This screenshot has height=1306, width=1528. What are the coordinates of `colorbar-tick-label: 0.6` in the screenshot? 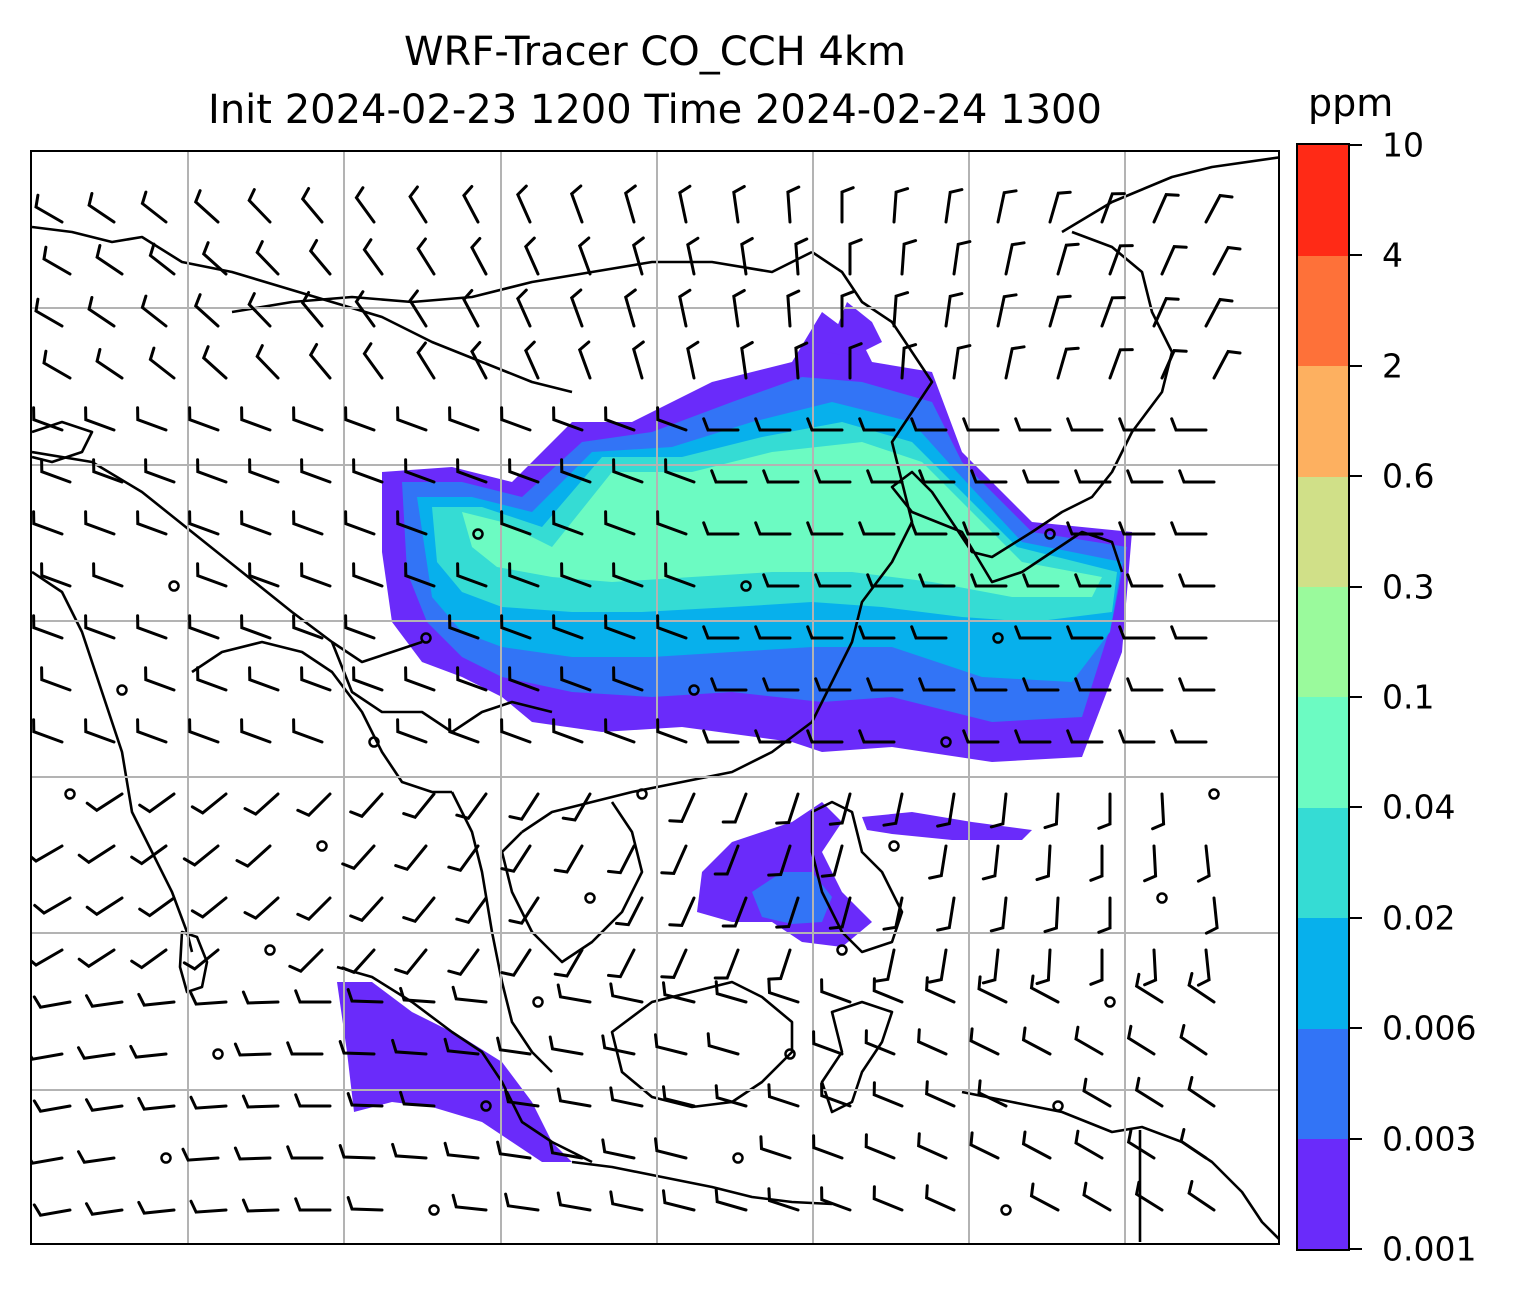 It's located at (1408, 476).